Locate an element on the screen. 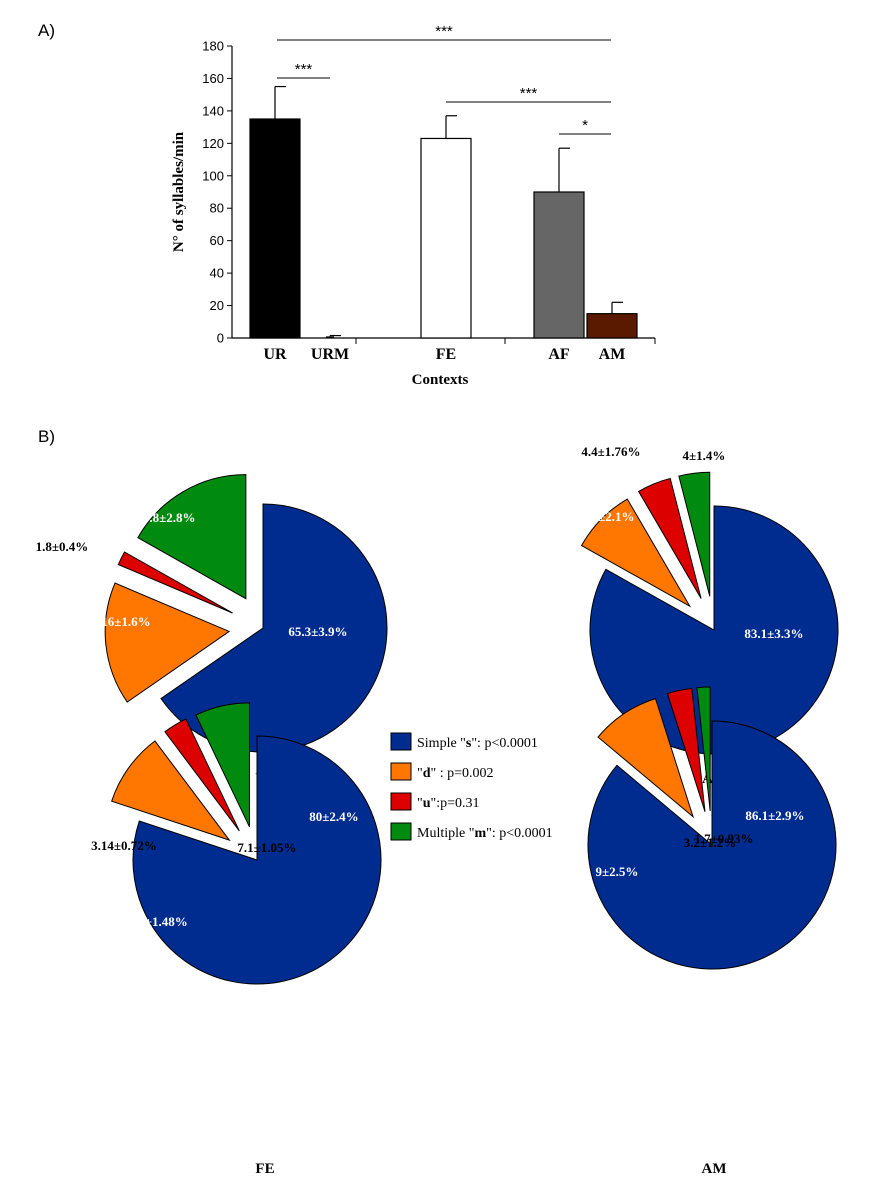 This screenshot has width=872, height=1200. y-axis-title: N° of syllables/min is located at coordinates (179, 191).